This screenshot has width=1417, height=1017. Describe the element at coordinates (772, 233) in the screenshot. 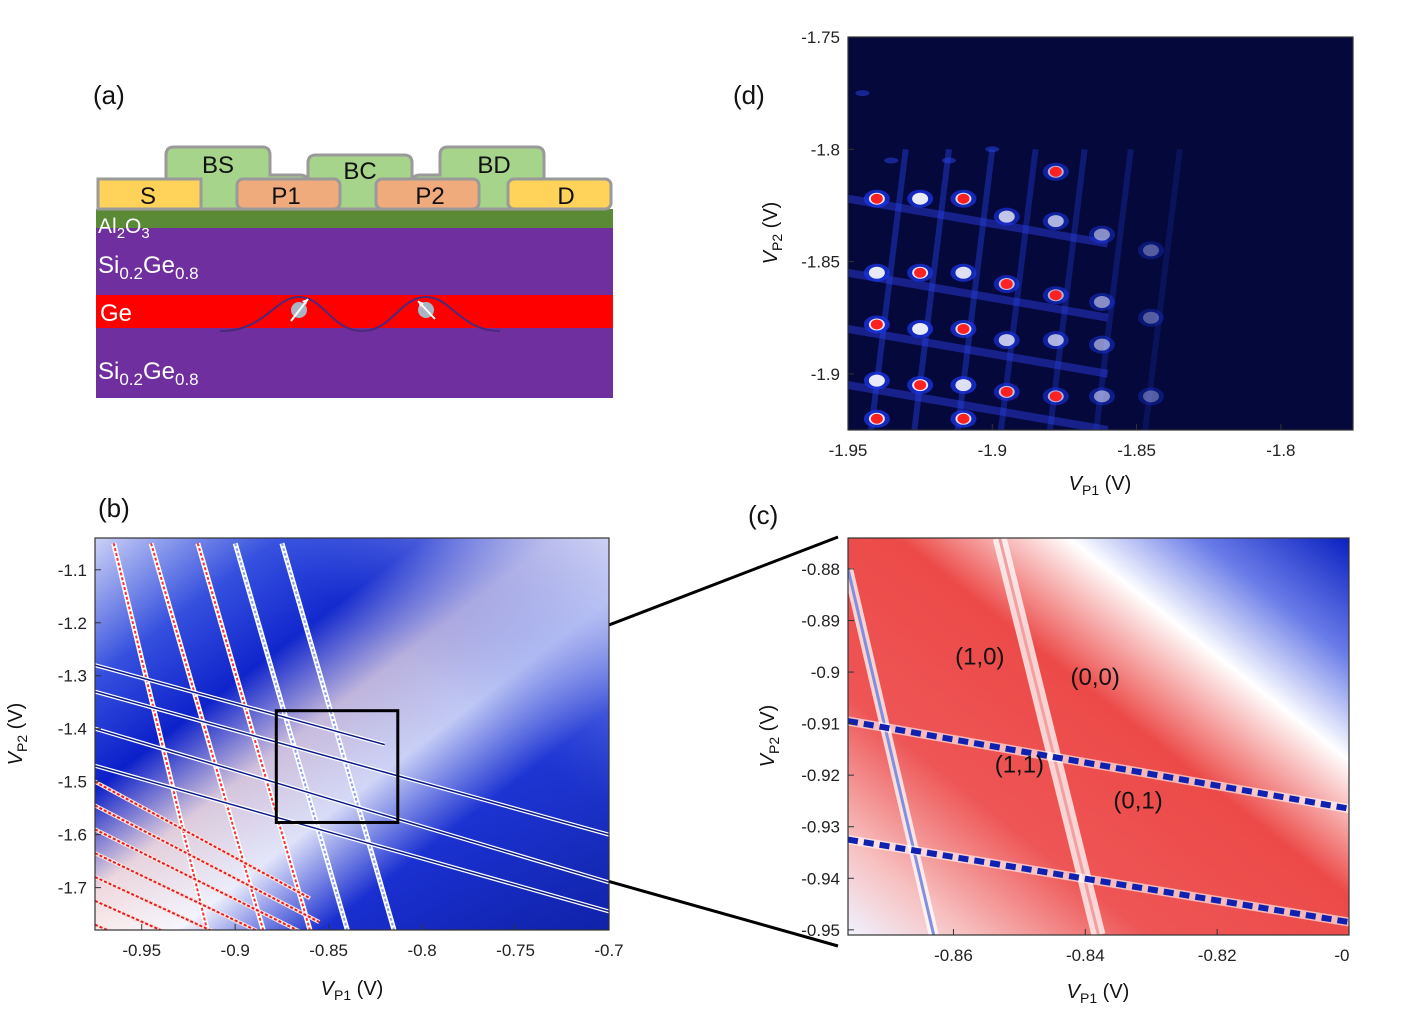

I see `chart-d-ylabel: VP2 (V)` at that location.